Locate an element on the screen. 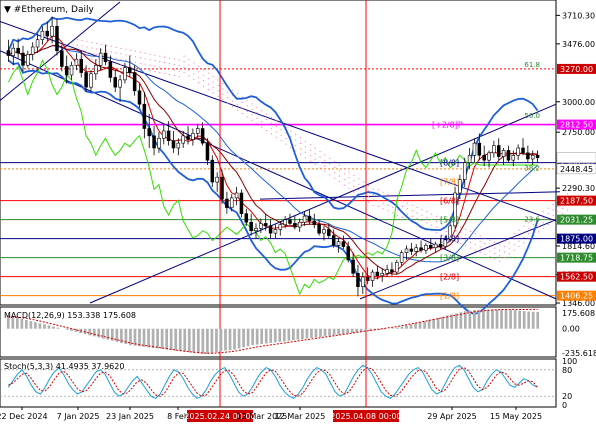 This screenshot has height=429, width=596. murrey-label: [+2/8]P is located at coordinates (447, 125).